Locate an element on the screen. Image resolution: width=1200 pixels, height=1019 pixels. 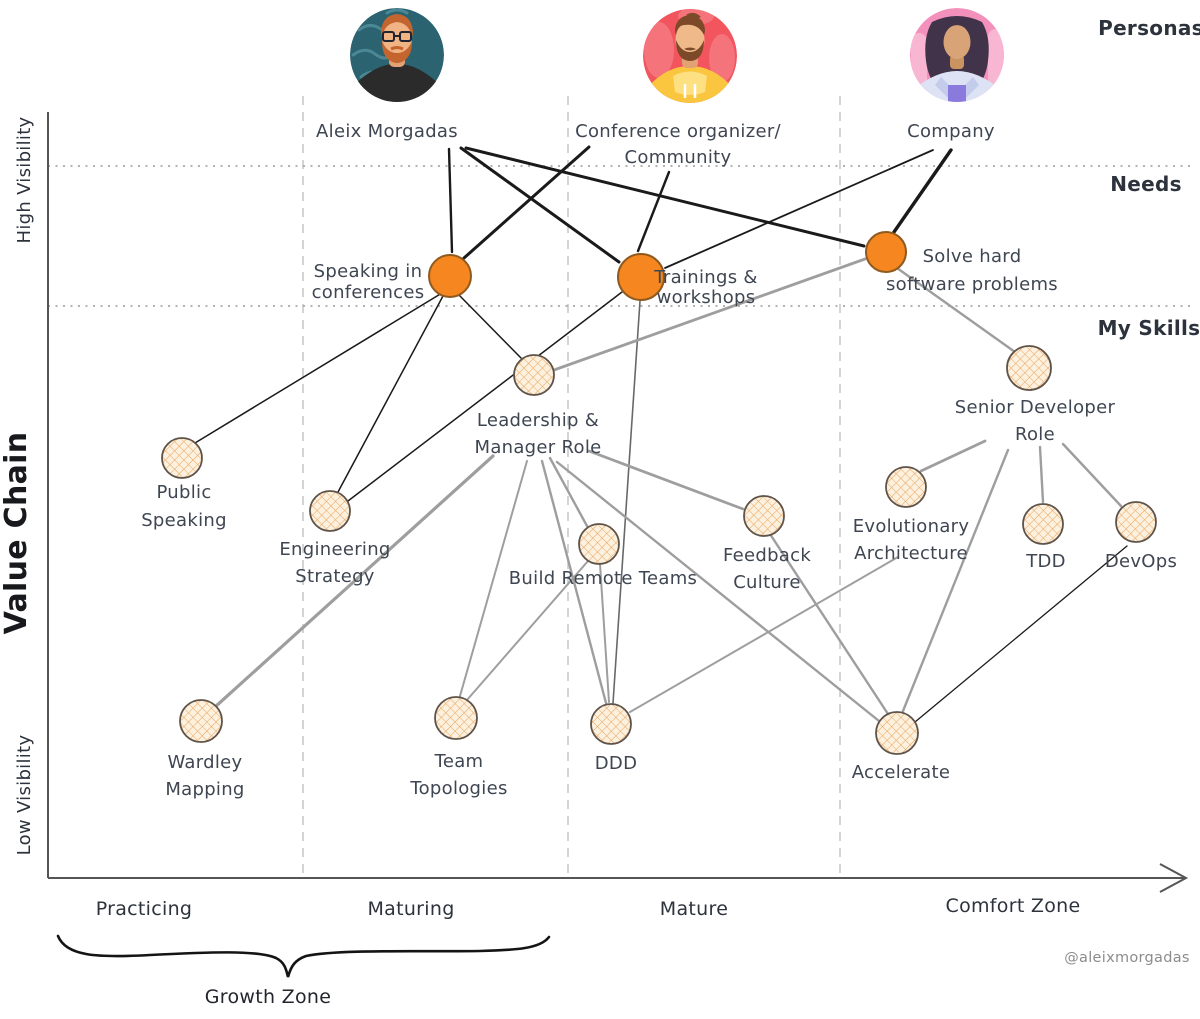
need-trainings-workshops: Trainings & workshops is located at coordinates (687, 280).